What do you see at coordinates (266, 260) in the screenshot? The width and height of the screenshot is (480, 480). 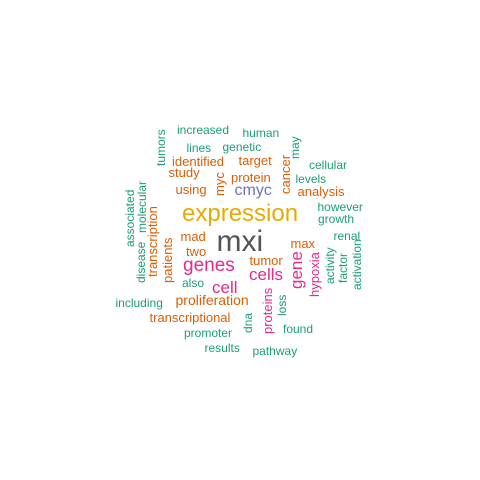 I see `word-tumor: tumor` at bounding box center [266, 260].